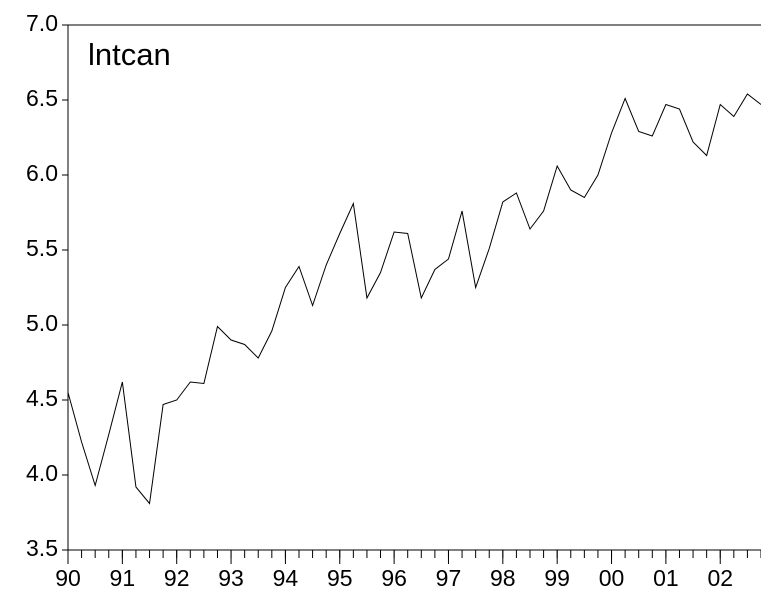 The width and height of the screenshot is (761, 597). What do you see at coordinates (42, 23) in the screenshot?
I see `y-tick-label: 7.0` at bounding box center [42, 23].